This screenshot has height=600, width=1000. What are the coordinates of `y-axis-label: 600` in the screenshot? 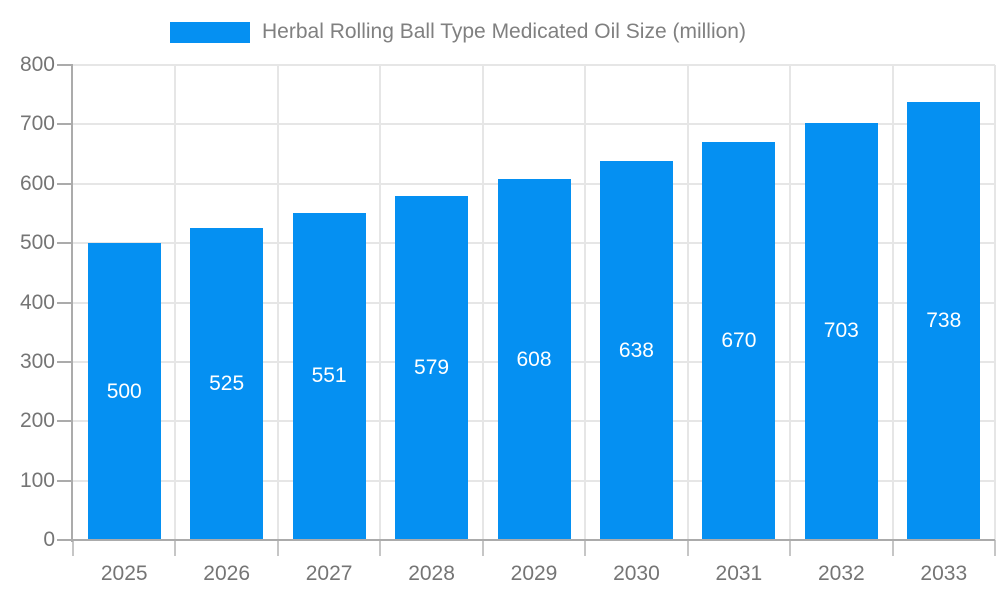 It's located at (37, 183).